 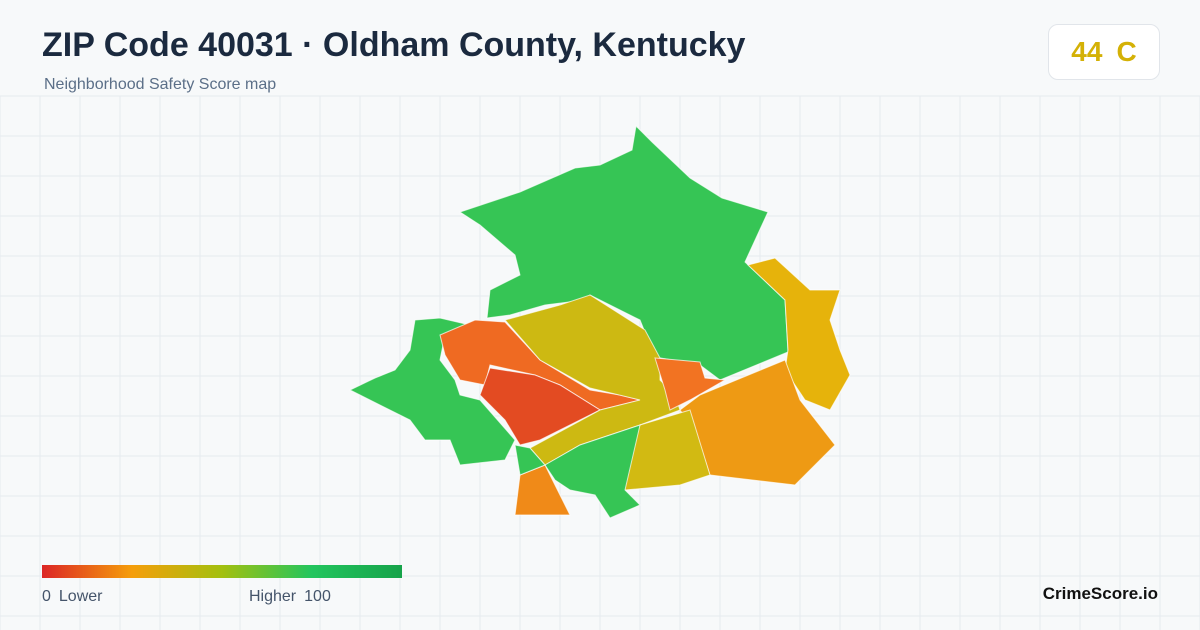 What do you see at coordinates (222, 571) in the screenshot?
I see `legend-gradient` at bounding box center [222, 571].